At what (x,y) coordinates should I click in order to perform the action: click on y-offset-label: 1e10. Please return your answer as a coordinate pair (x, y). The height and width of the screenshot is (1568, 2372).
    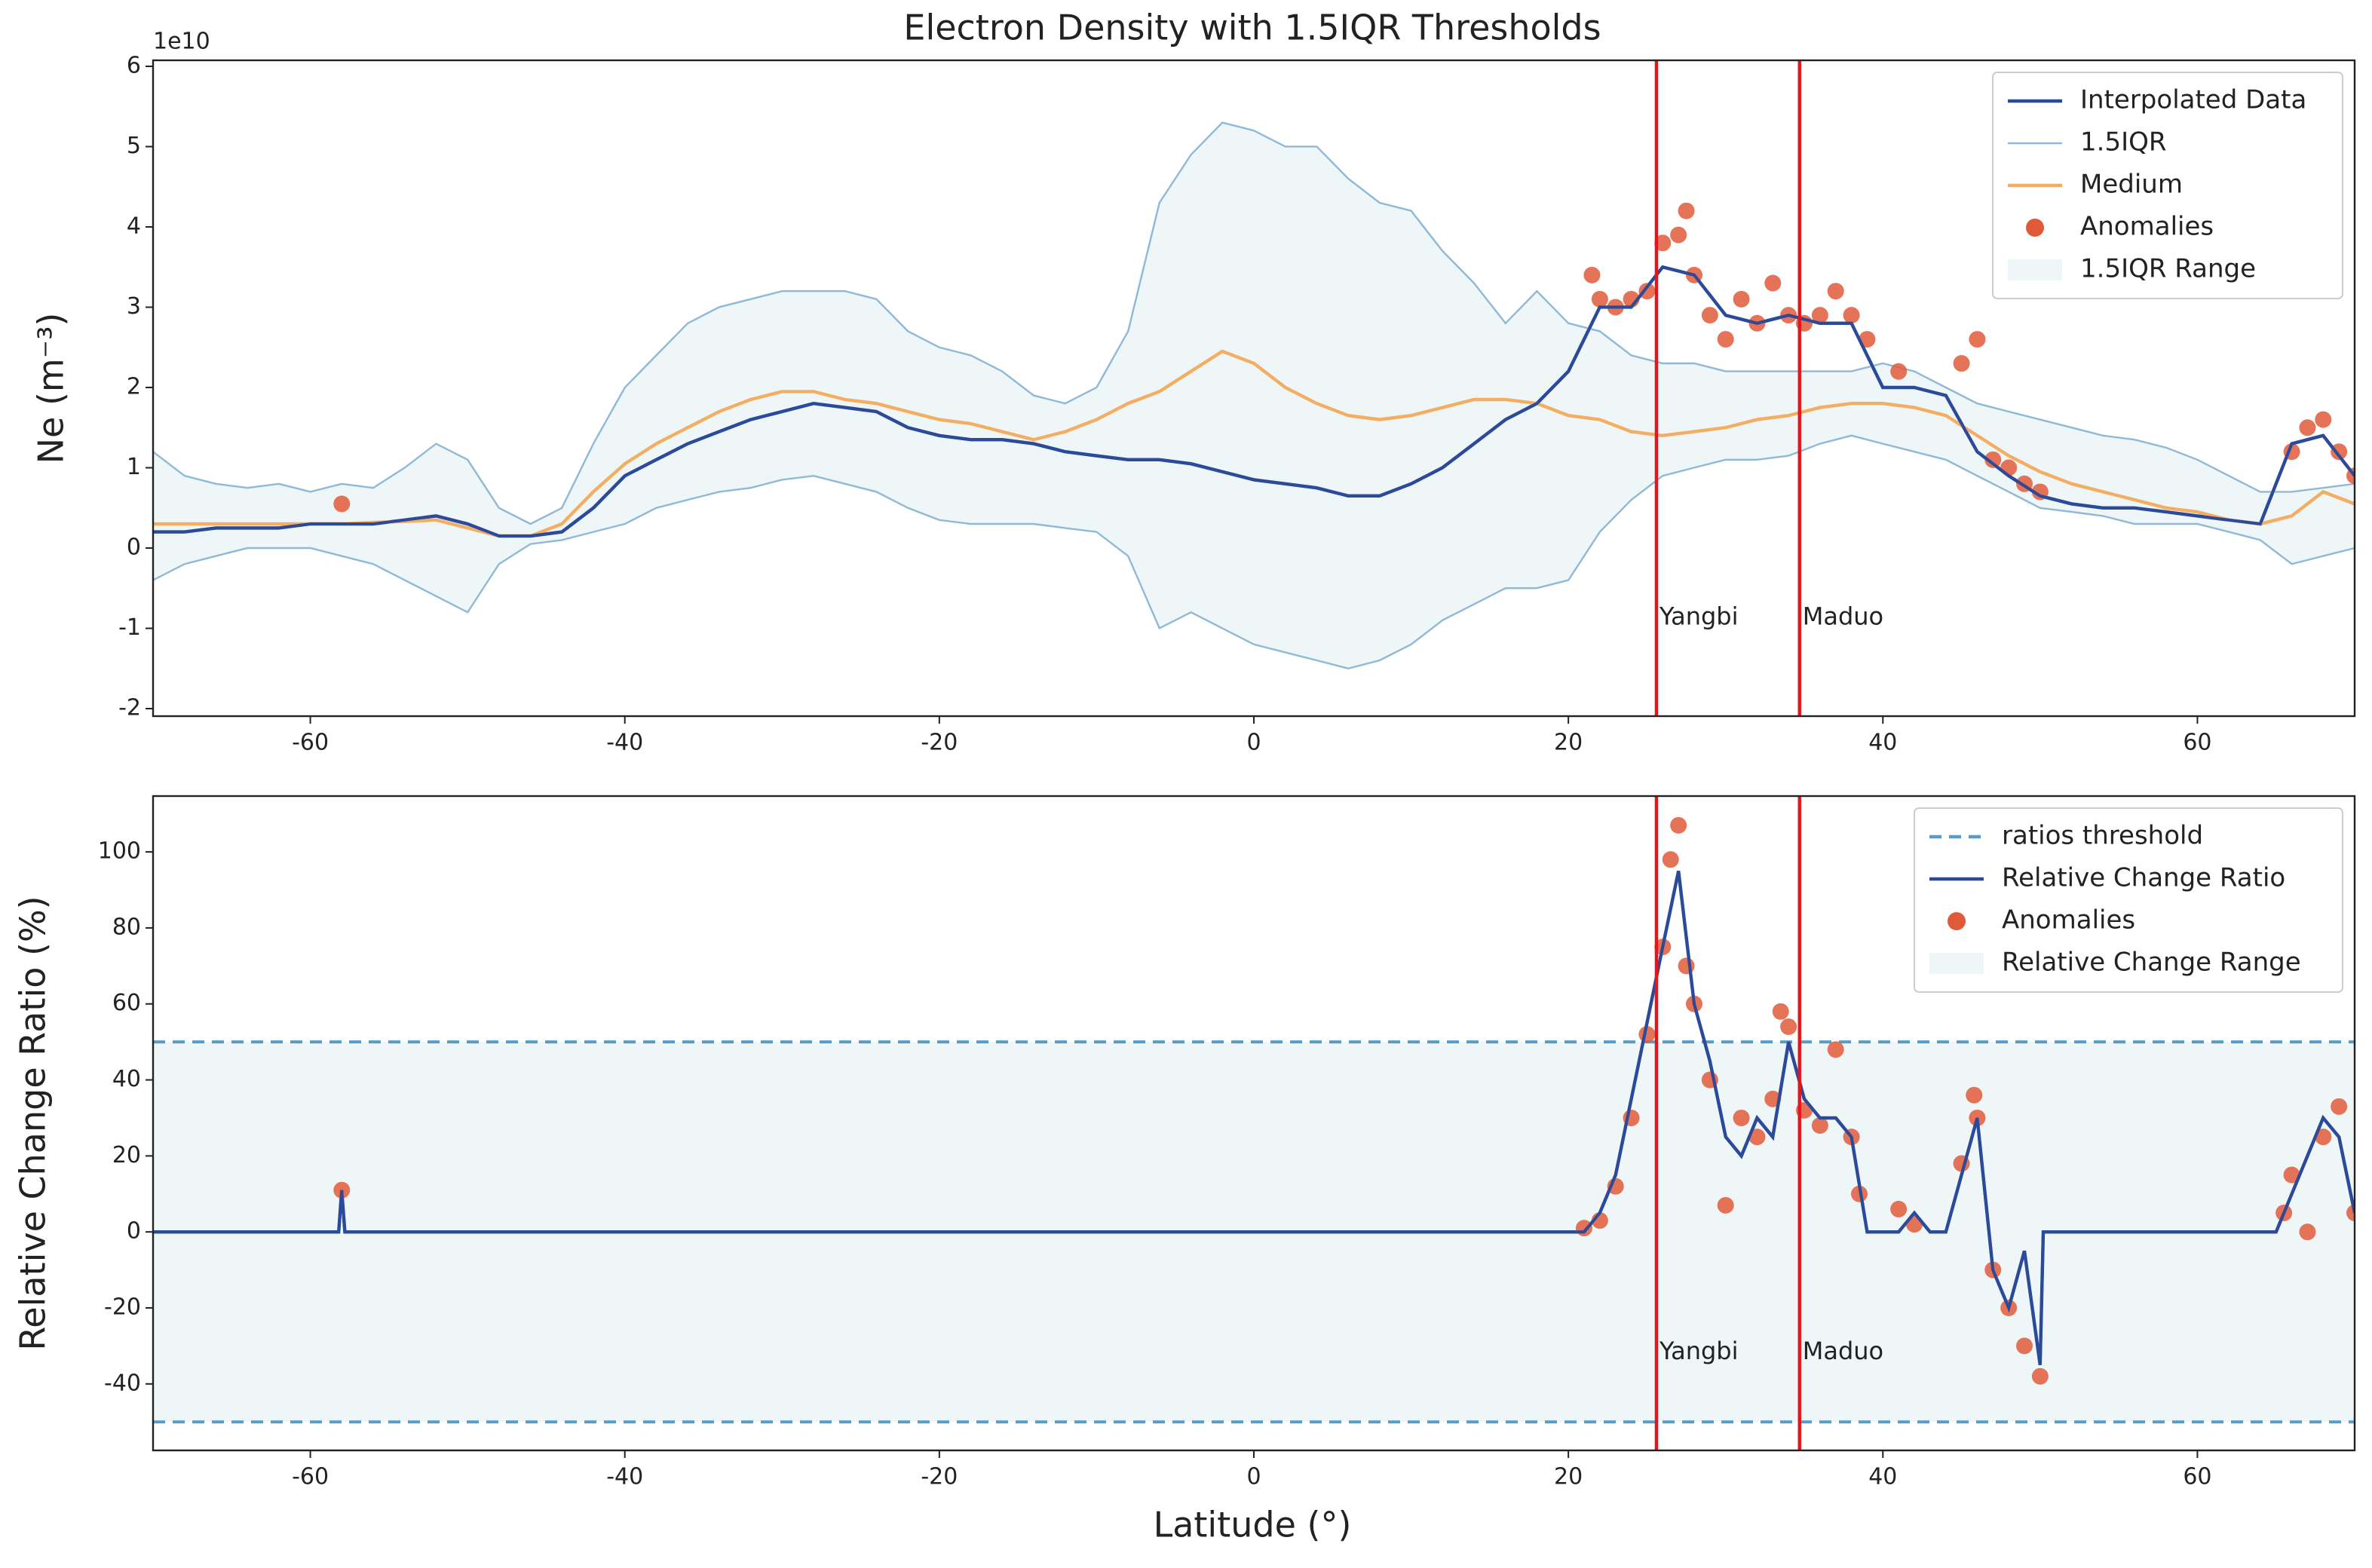
    Looking at the image, I should click on (181, 42).